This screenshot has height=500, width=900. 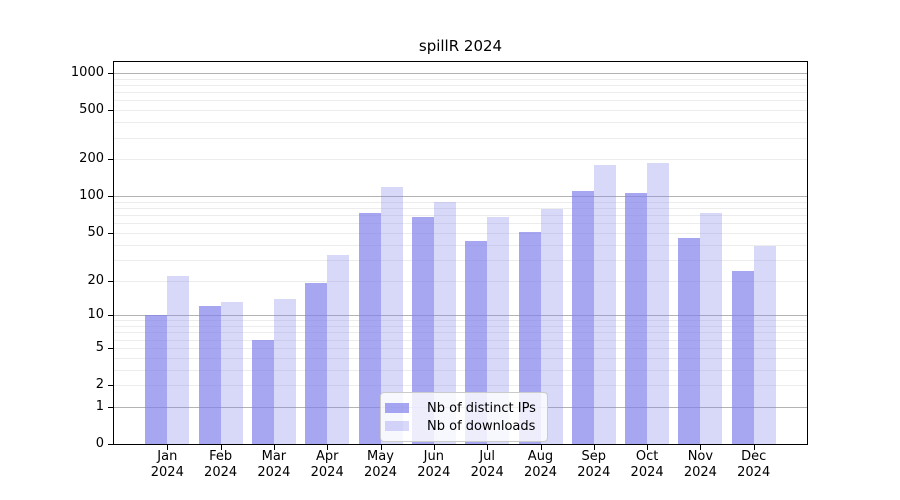 What do you see at coordinates (316, 363) in the screenshot?
I see `bar-apr-ips` at bounding box center [316, 363].